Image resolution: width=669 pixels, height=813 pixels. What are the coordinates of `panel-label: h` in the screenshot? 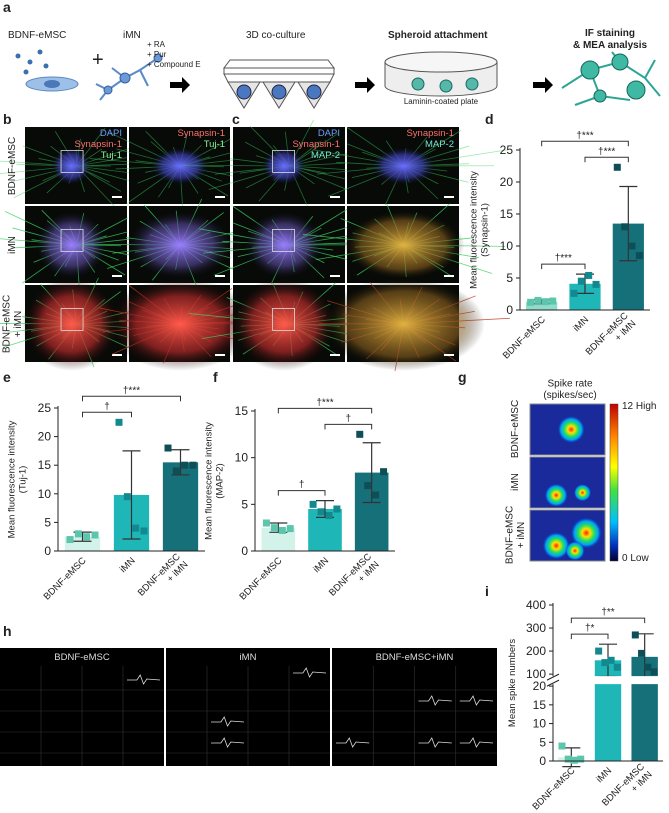 It's located at (7, 631).